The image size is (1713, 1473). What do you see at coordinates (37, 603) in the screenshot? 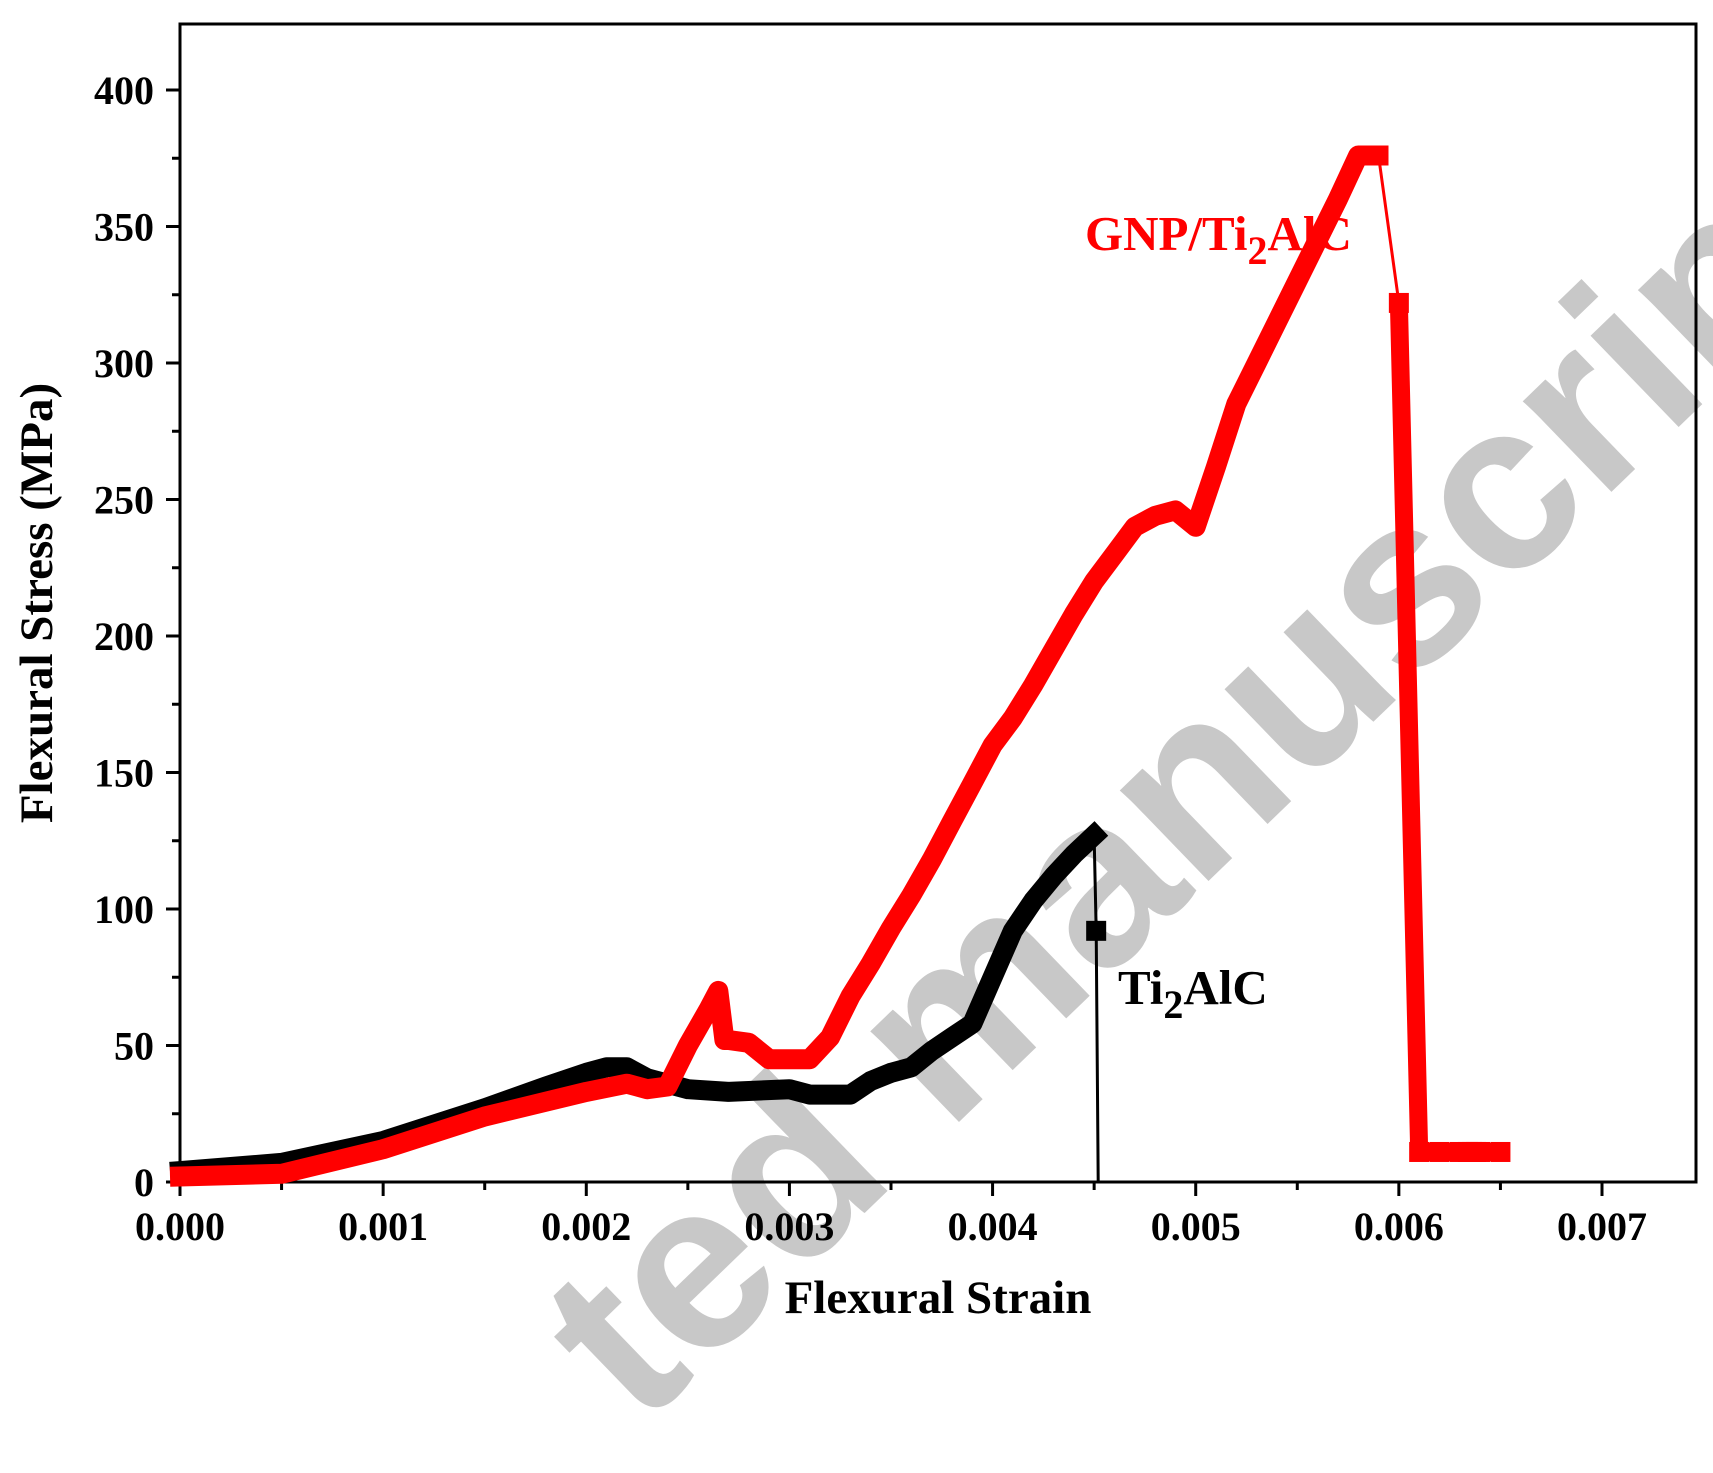
I see `y-axis-title: Flexural Stress (MPa)` at bounding box center [37, 603].